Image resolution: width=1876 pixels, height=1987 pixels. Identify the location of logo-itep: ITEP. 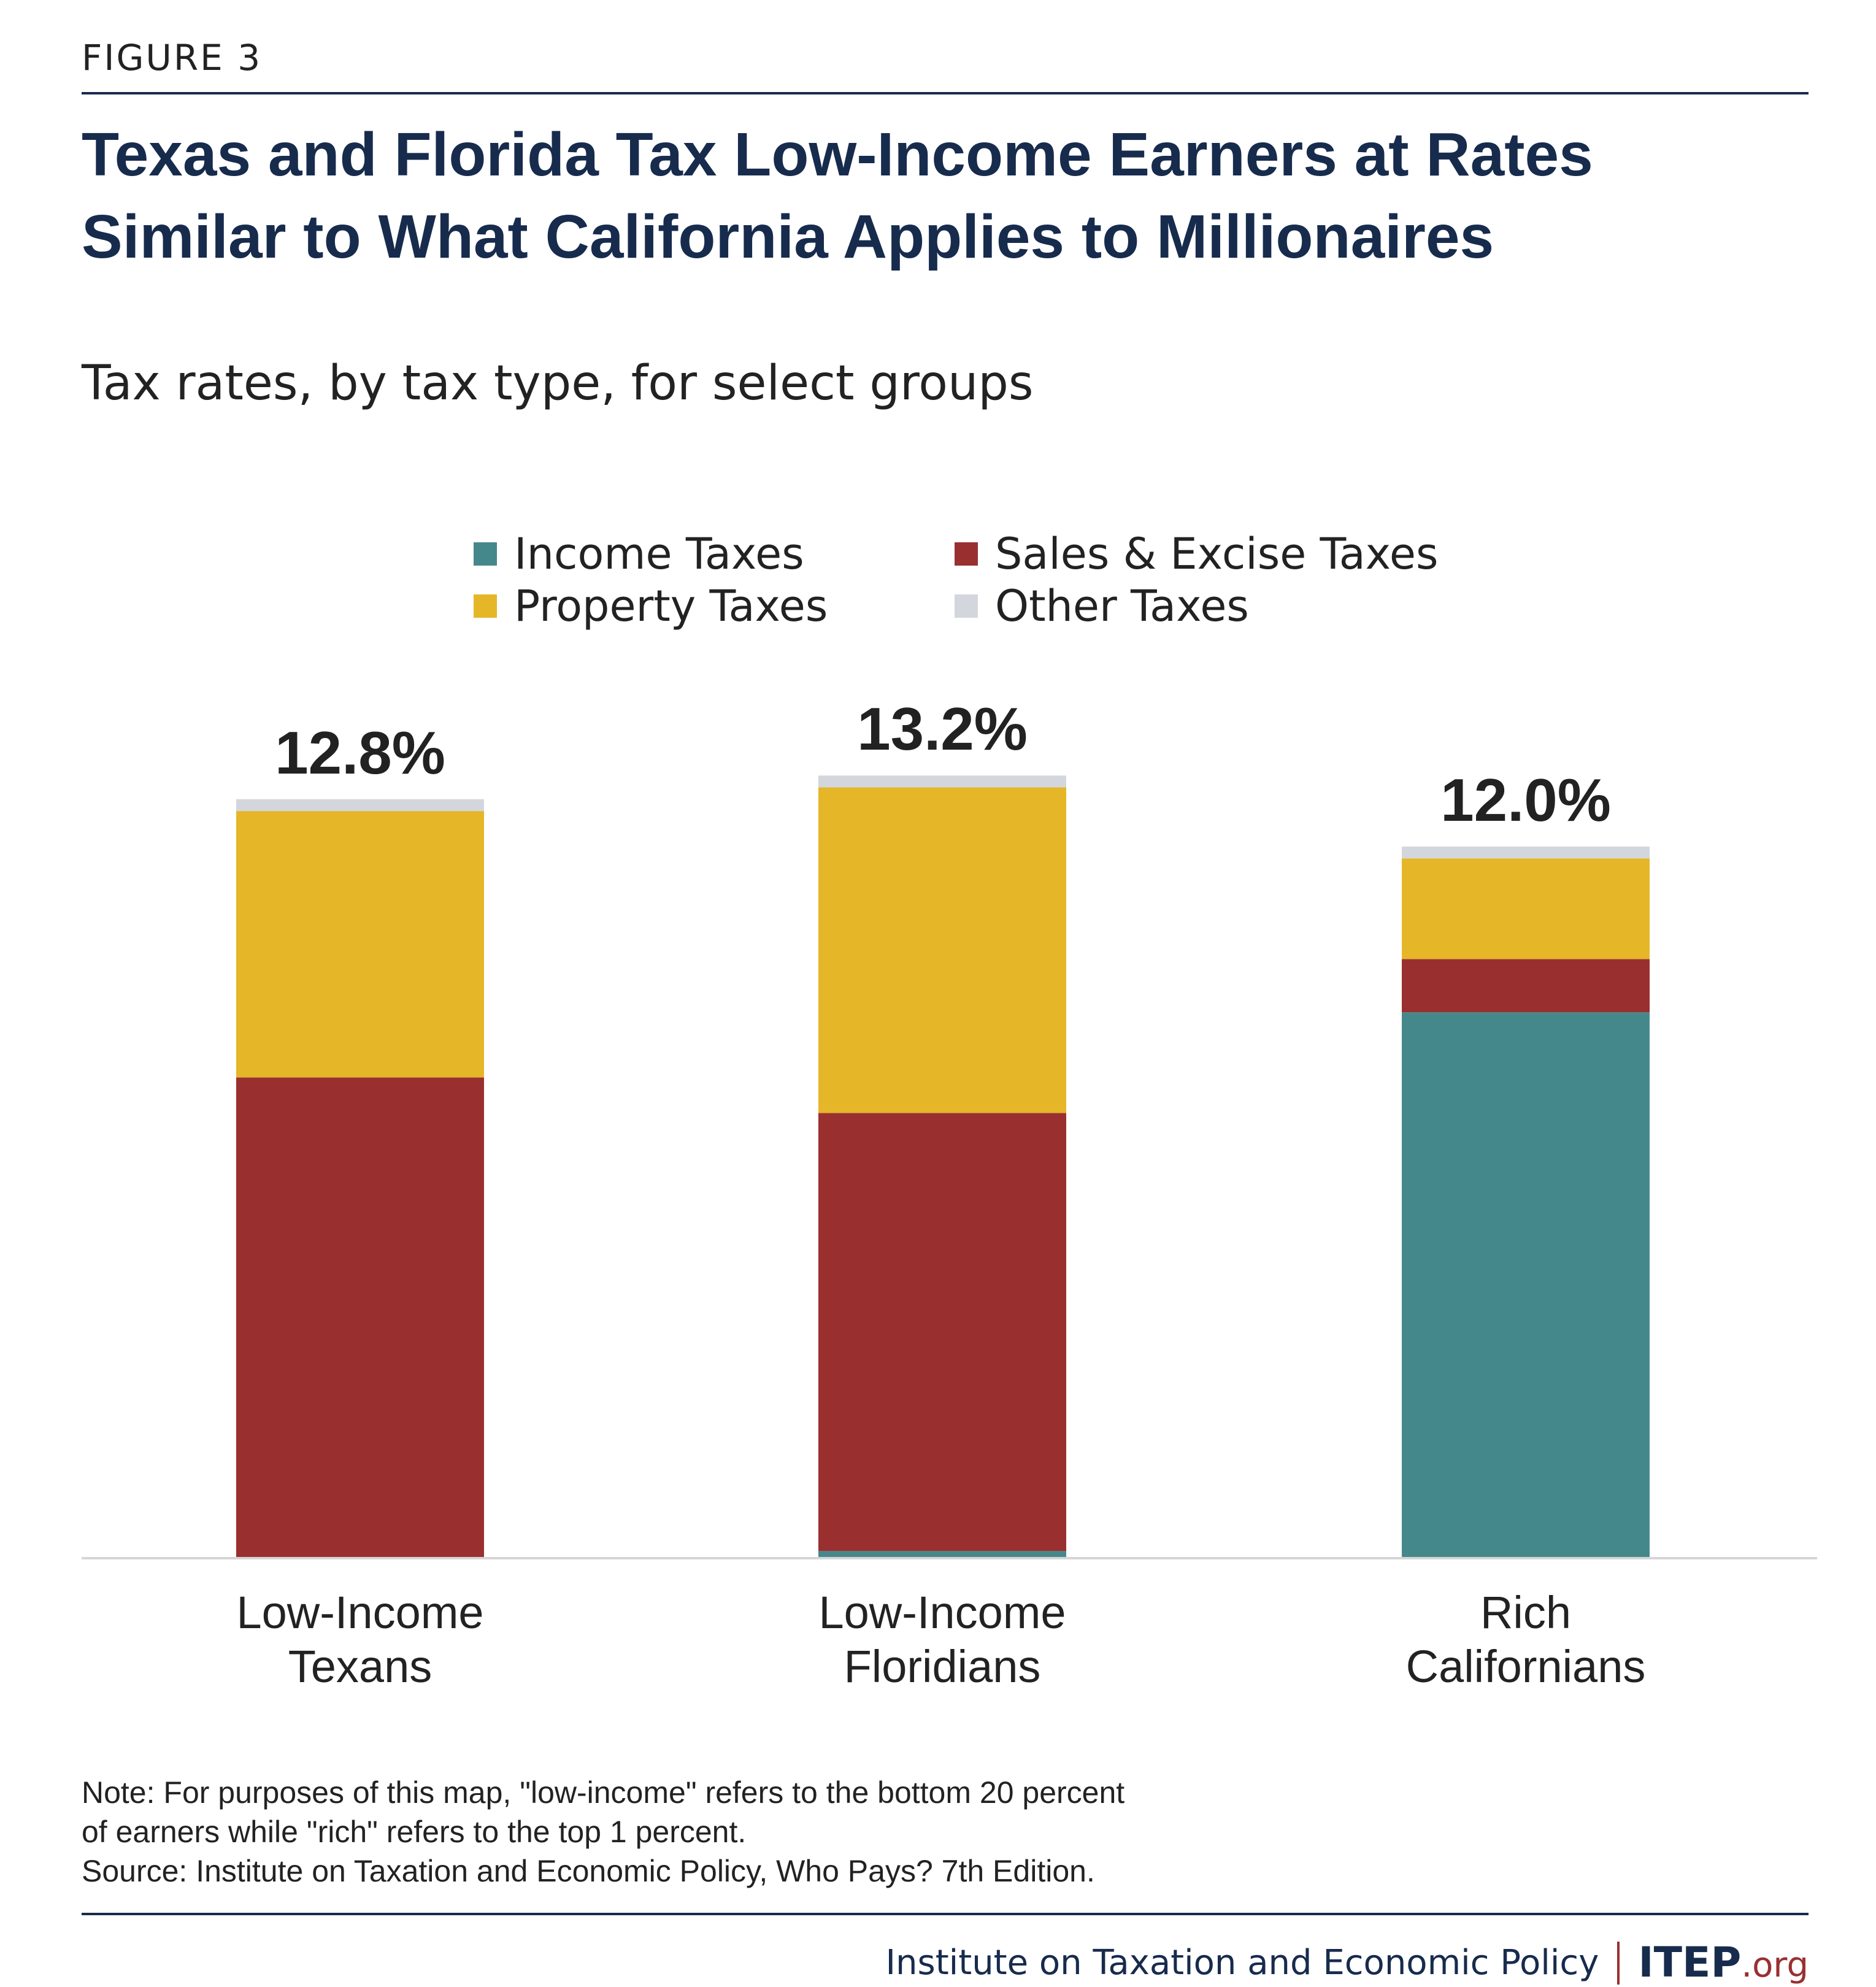
(1690, 1963).